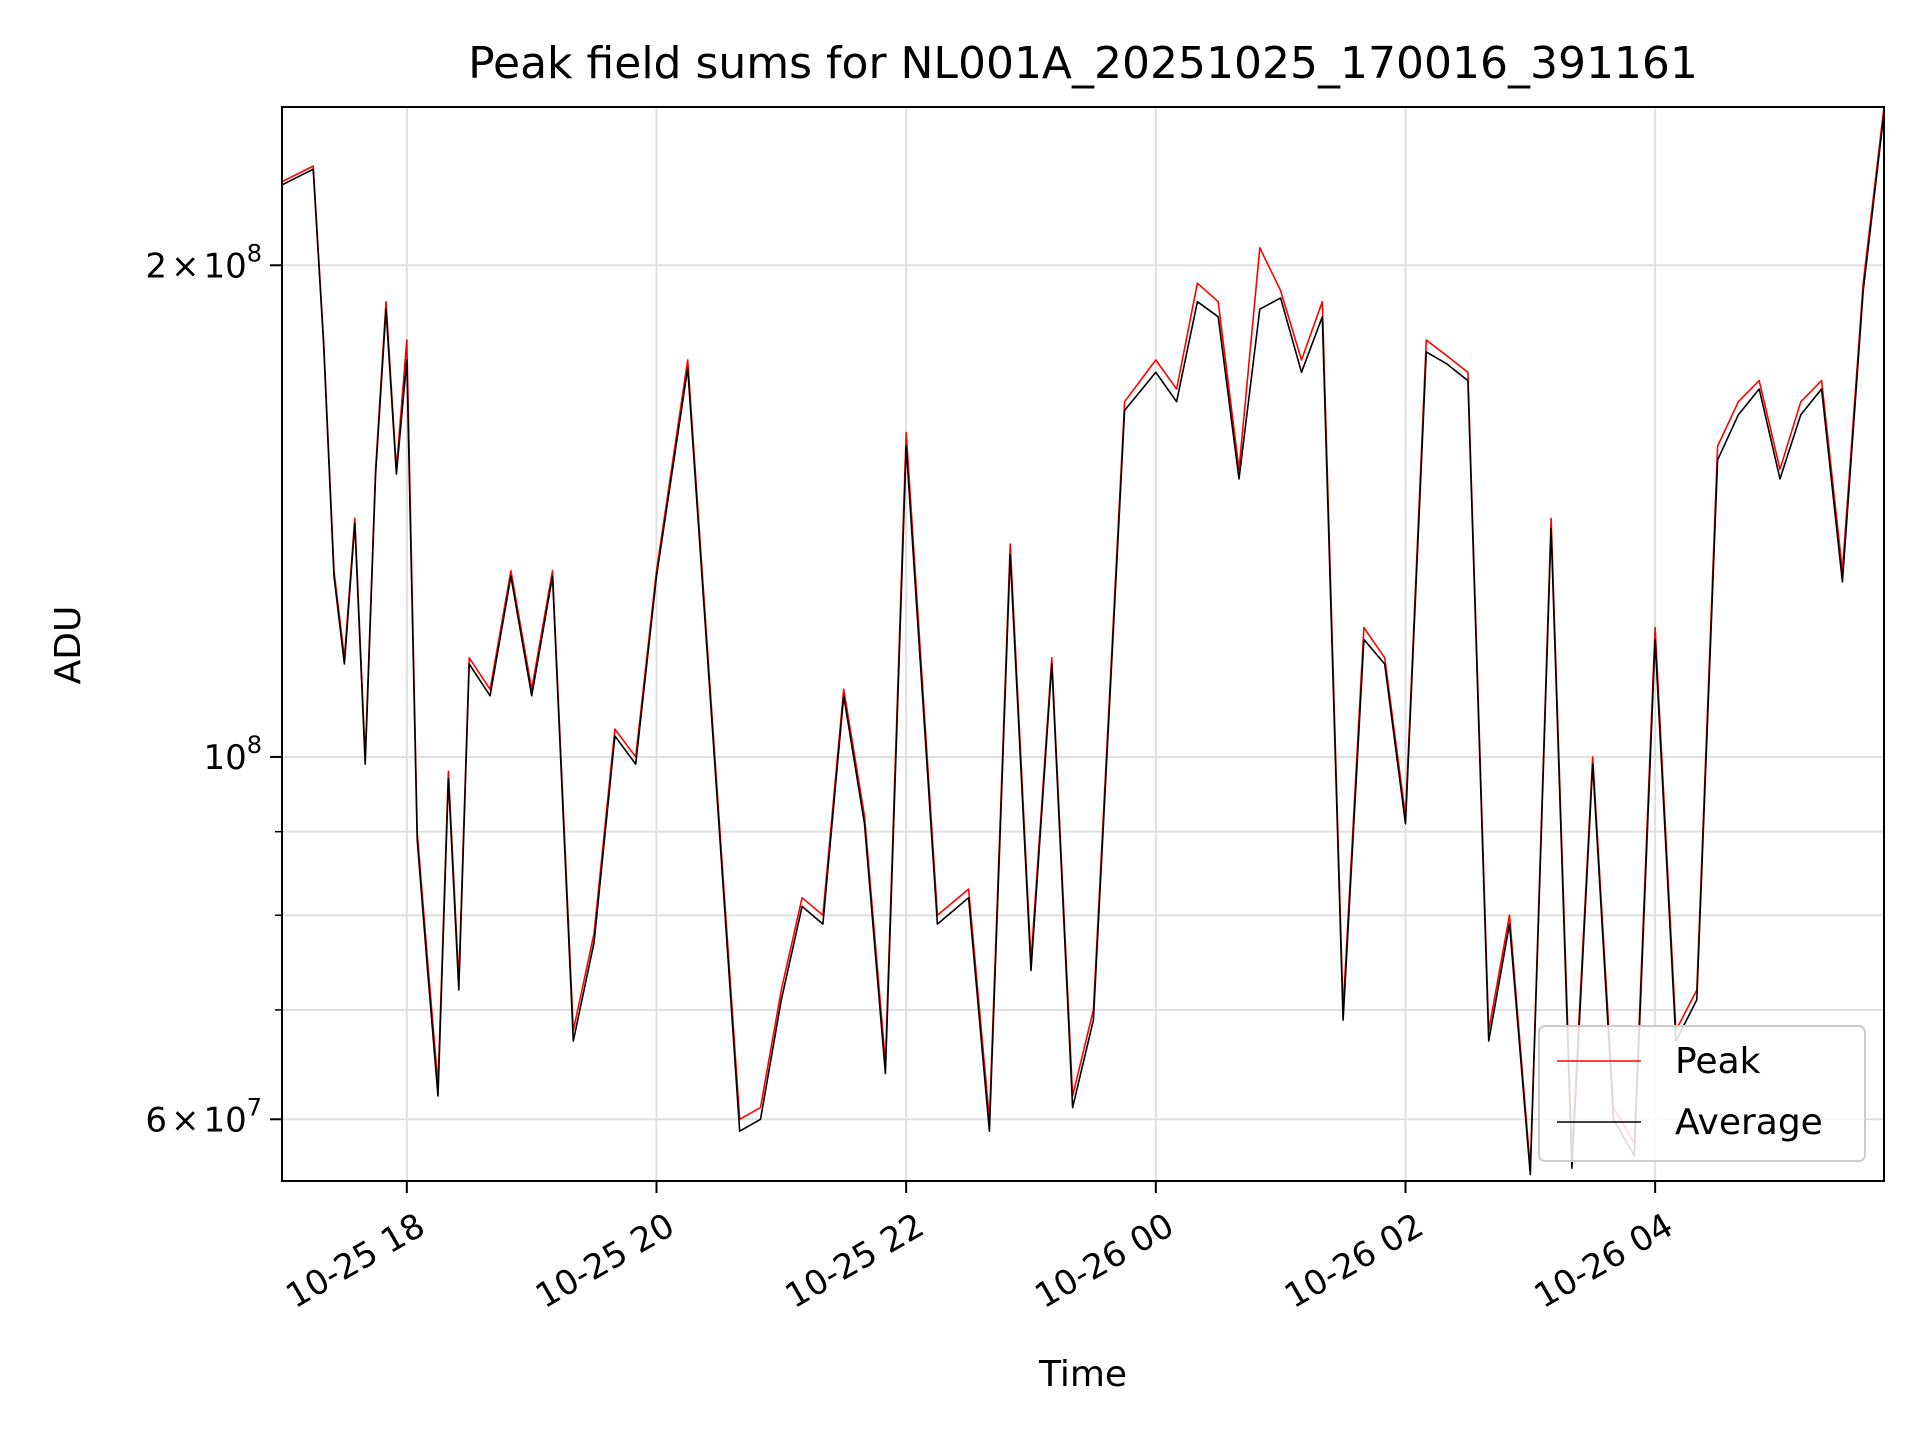 This screenshot has width=1920, height=1440. I want to click on x-axis-label: Time, so click(1082, 1374).